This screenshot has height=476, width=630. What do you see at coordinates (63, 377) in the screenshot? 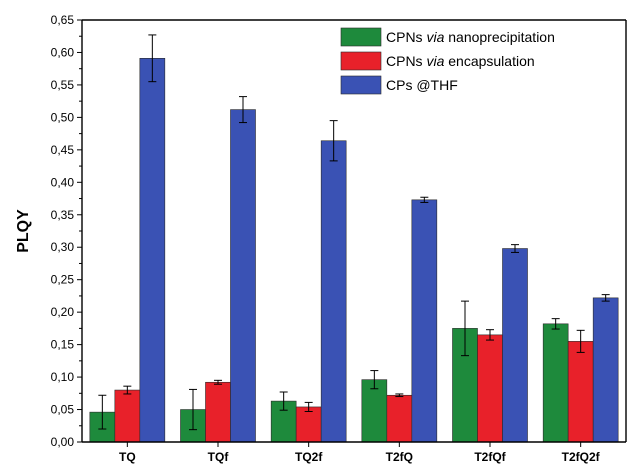
I see `y-tick-label: 0,10` at bounding box center [63, 377].